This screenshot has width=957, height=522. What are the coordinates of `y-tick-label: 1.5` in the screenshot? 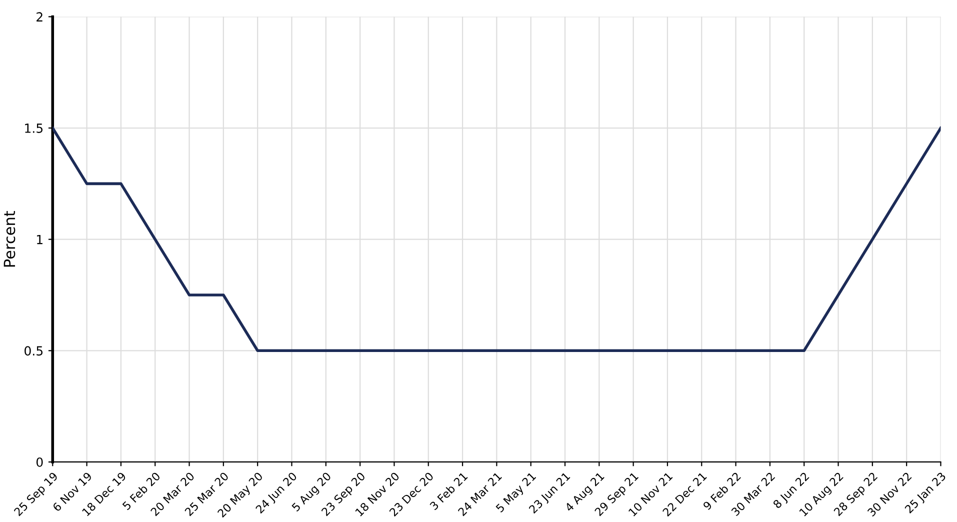 It's located at (34, 128).